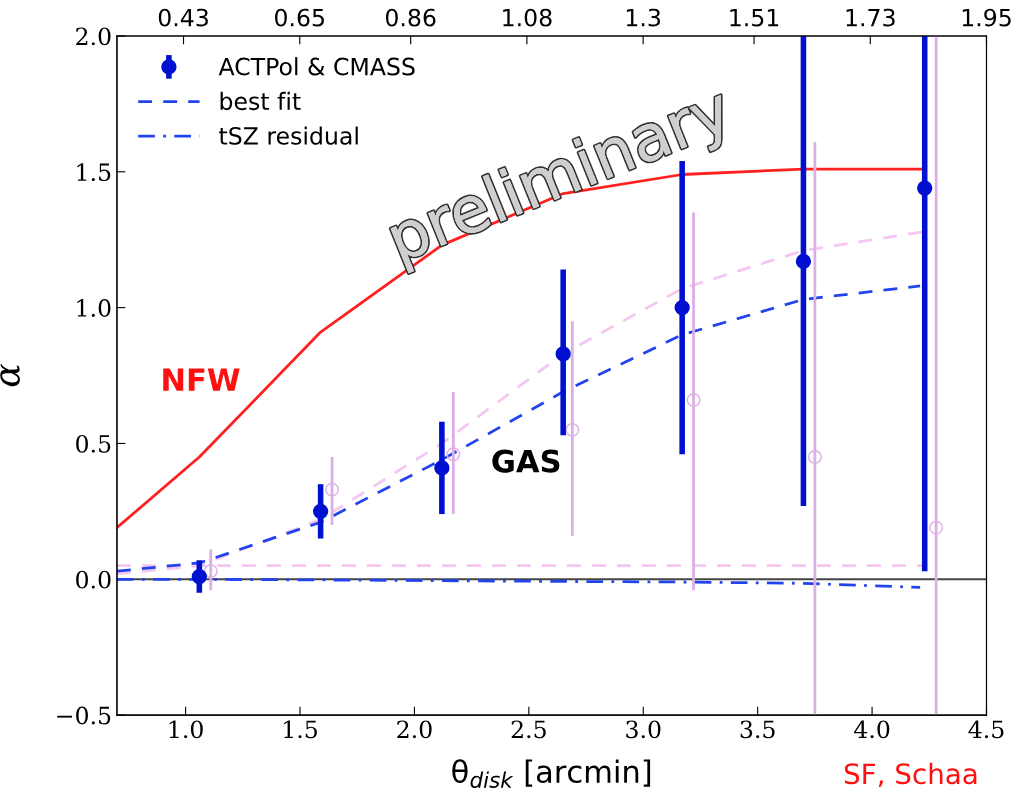 This screenshot has height=799, width=1017. Describe the element at coordinates (870, 17) in the screenshot. I see `x2-tick-label: 1.73` at that location.